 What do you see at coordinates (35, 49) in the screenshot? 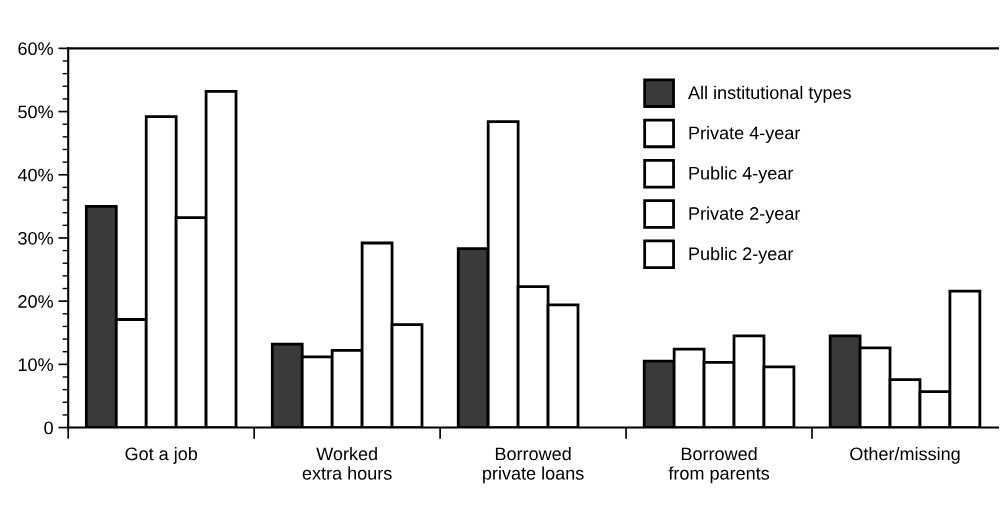
I see `y-tick-label: 60%` at bounding box center [35, 49].